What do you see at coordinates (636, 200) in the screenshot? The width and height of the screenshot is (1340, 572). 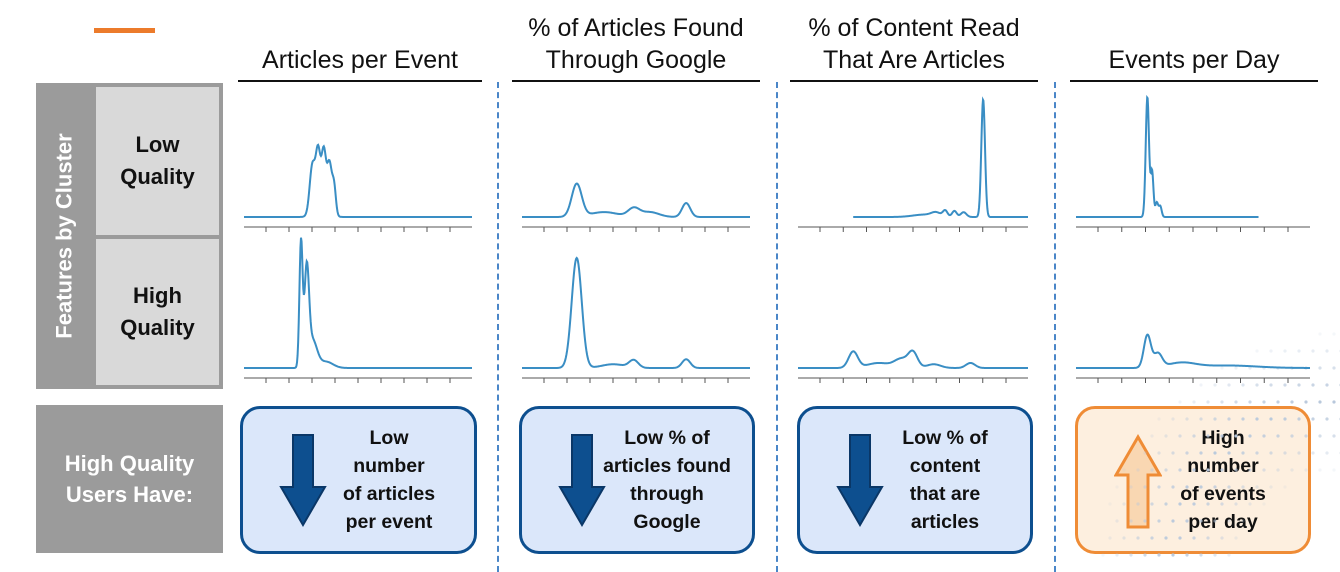 I see `density-line-google-low` at bounding box center [636, 200].